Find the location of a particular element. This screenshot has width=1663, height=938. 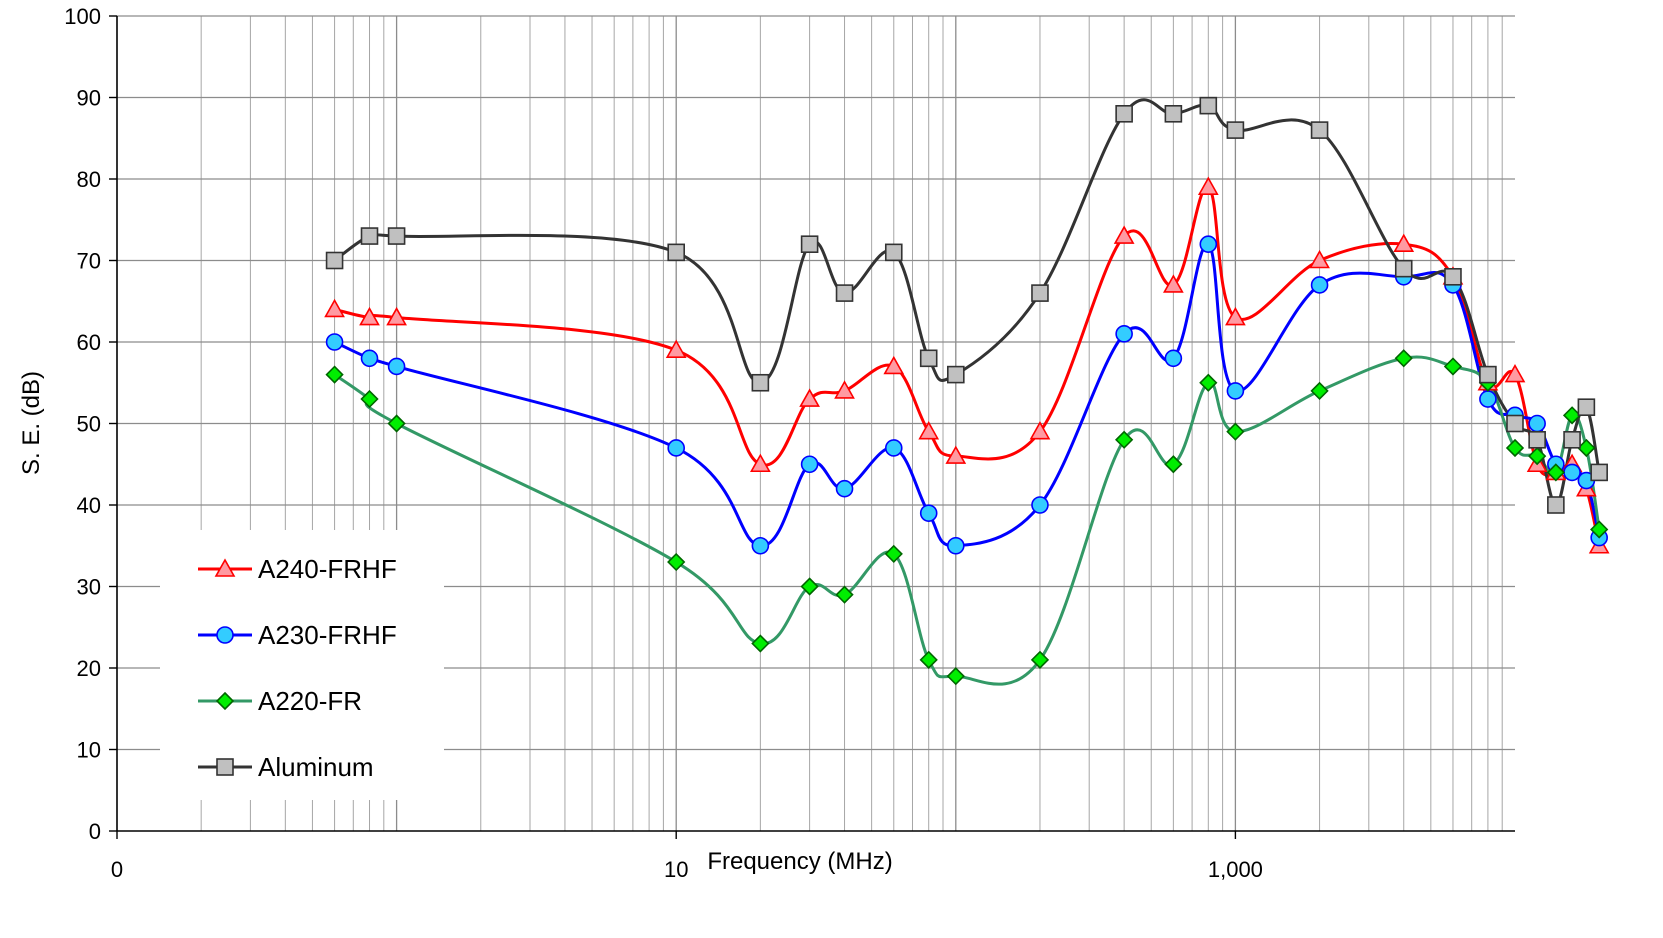

y-tick-label: 30 is located at coordinates (89, 587).